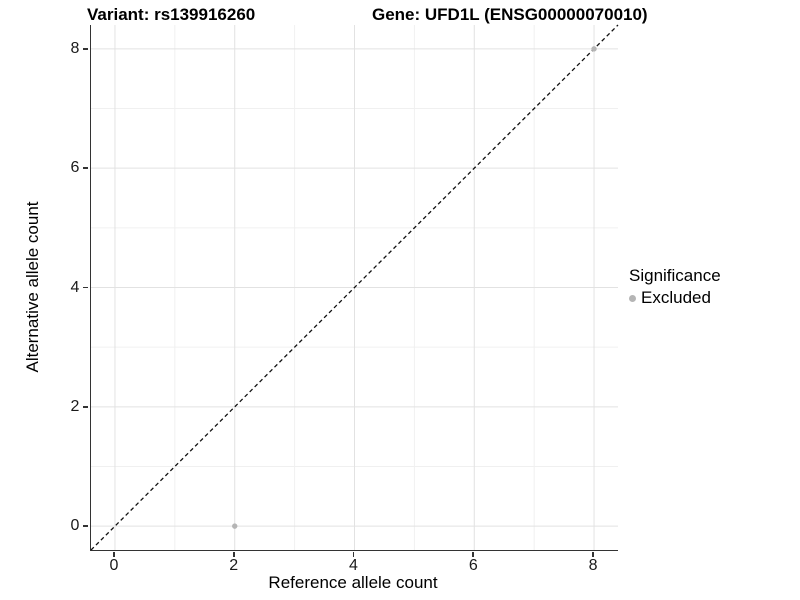  I want to click on x-tick-label: 6, so click(473, 565).